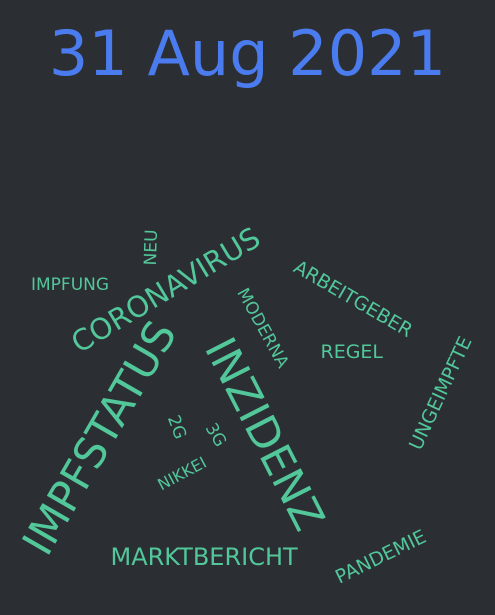 The height and width of the screenshot is (615, 495). What do you see at coordinates (352, 298) in the screenshot?
I see `word-arbeitgeber: ARBEITGEBER` at bounding box center [352, 298].